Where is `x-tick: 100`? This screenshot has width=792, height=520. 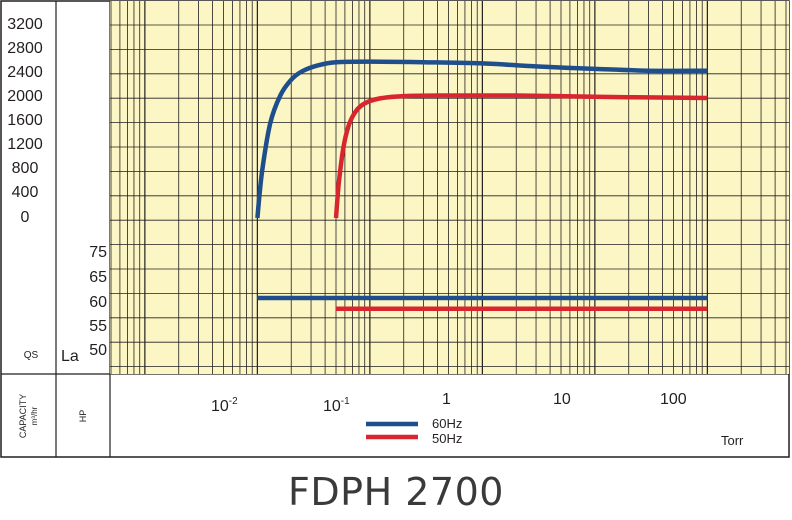
x-tick: 100 is located at coordinates (673, 399).